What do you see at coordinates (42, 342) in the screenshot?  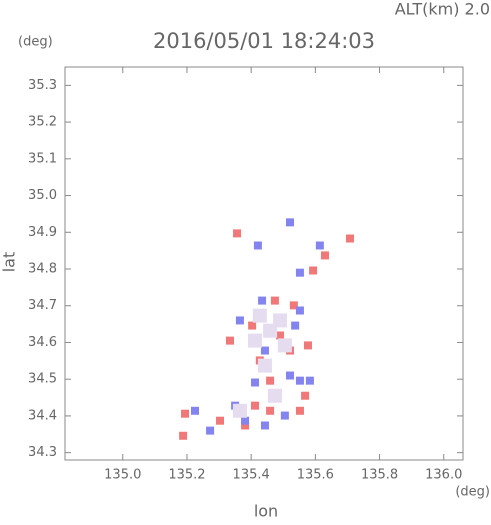 I see `y-tick-label: 34.6` at bounding box center [42, 342].